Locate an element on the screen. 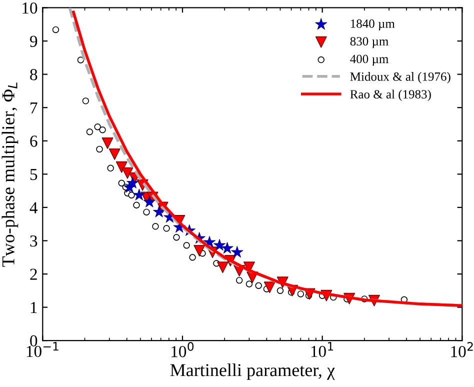 The height and width of the screenshot is (387, 474). y-tick-label: 5 is located at coordinates (34, 174).